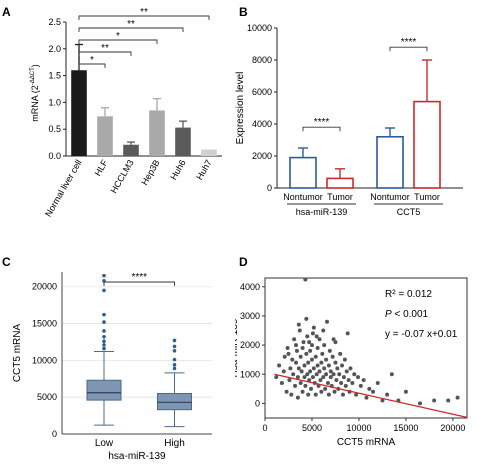 The height and width of the screenshot is (470, 477). Describe the element at coordinates (150, 172) in the screenshot. I see `x-tick-label-a: Hep3B` at that location.